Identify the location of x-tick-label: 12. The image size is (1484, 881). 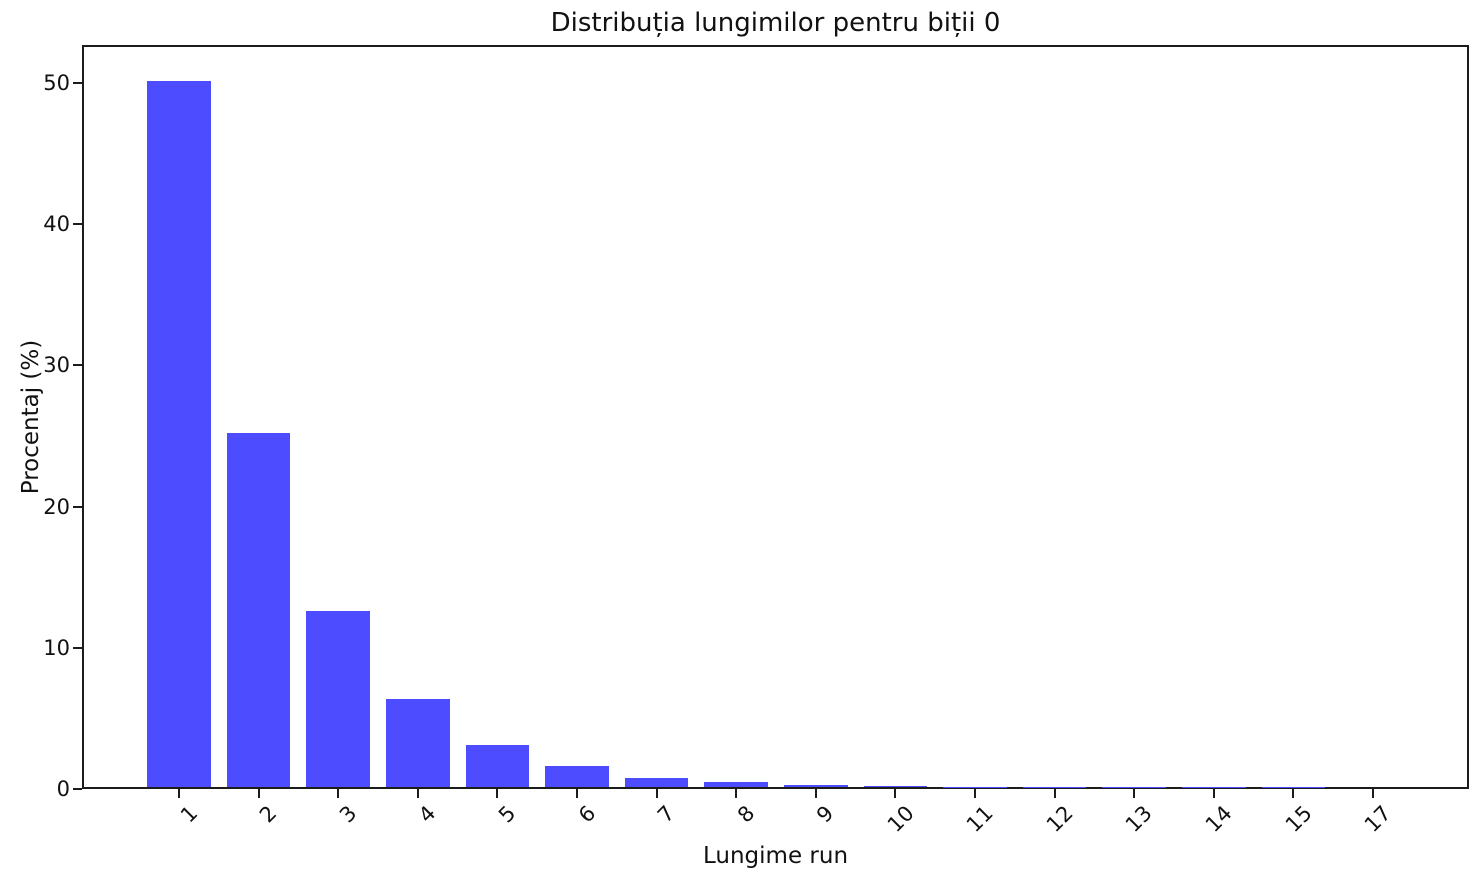
(1059, 819).